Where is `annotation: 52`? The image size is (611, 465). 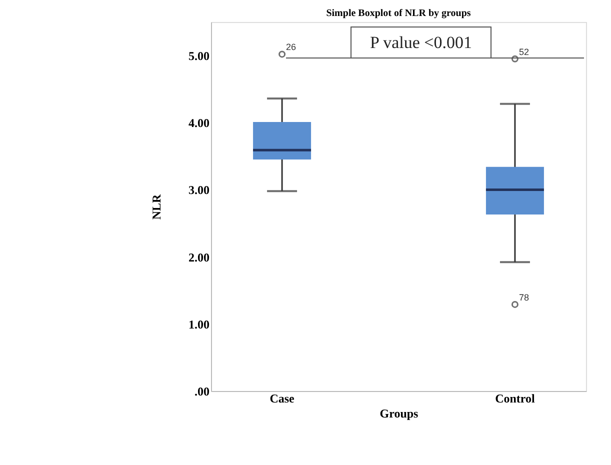 annotation: 52 is located at coordinates (523, 51).